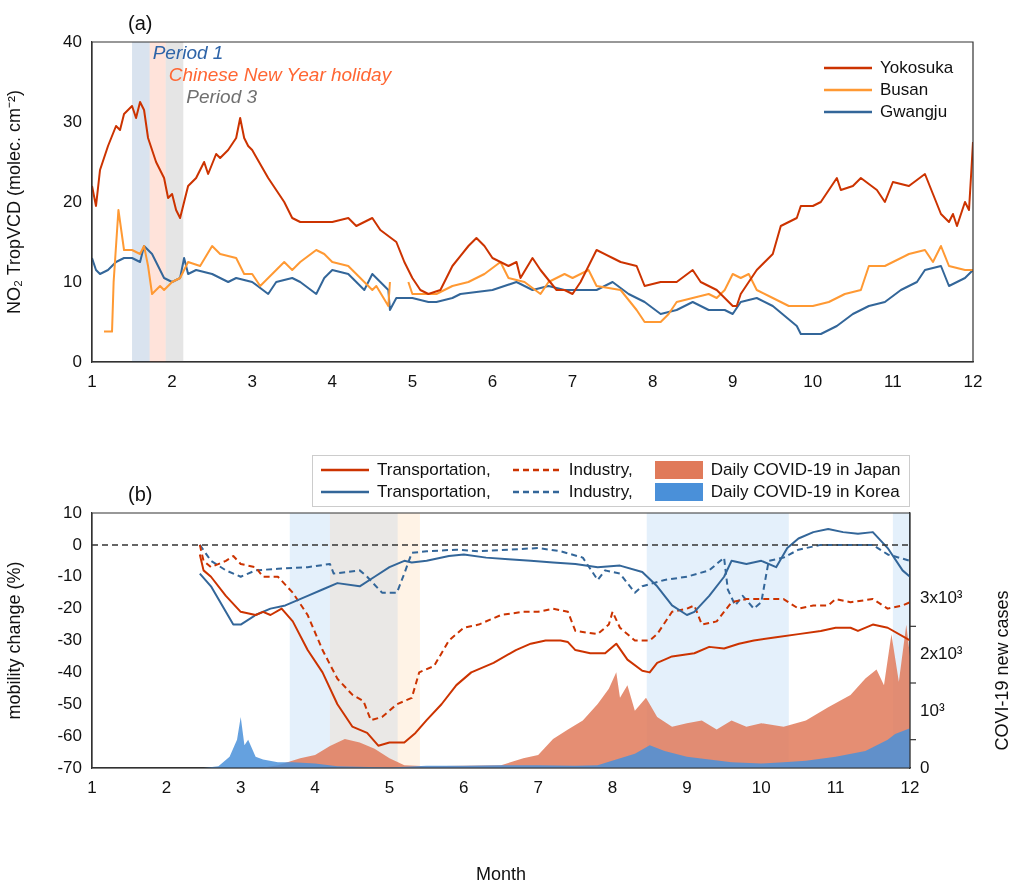 This screenshot has width=1017, height=888. I want to click on y-tick-label: -60, so click(69, 735).